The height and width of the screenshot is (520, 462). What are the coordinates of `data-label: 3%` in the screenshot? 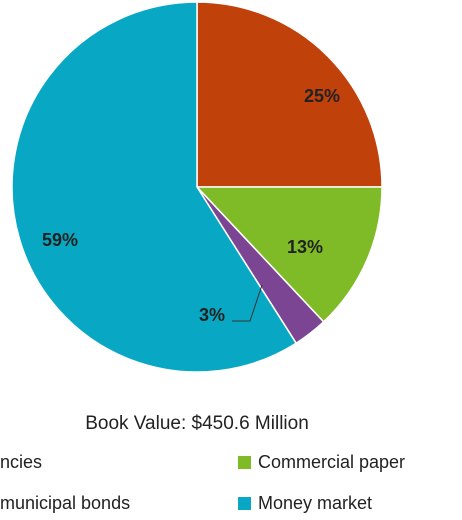 It's located at (212, 315).